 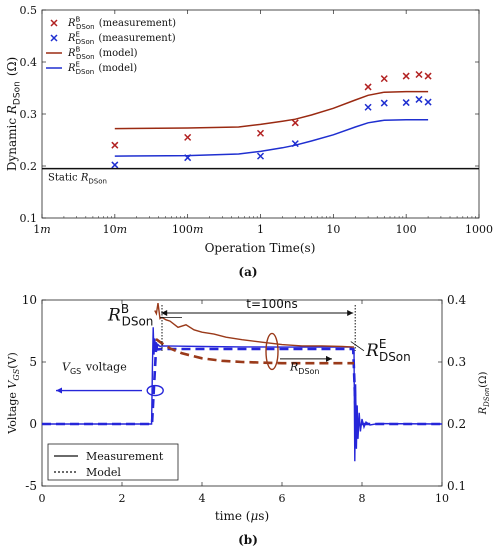 I want to click on ylabel-unit: (Ω), so click(x=483, y=380).